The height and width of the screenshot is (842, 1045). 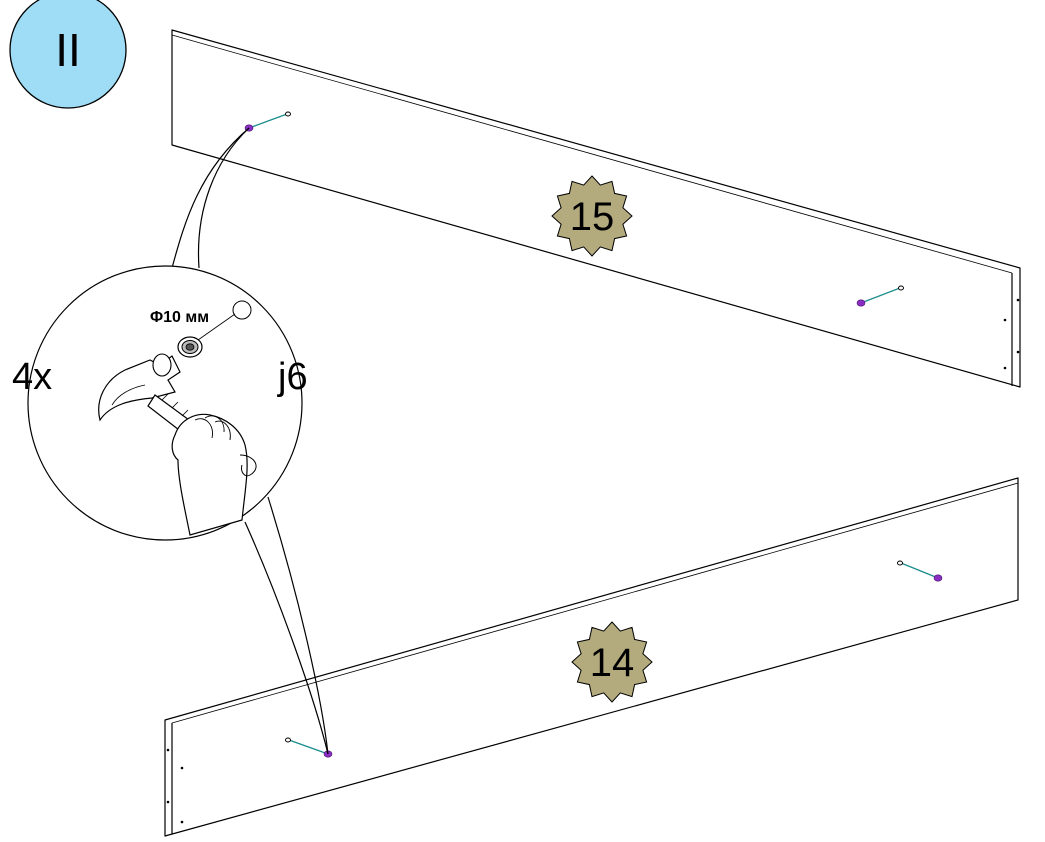 I want to click on dowel-14-right, so click(x=920, y=571).